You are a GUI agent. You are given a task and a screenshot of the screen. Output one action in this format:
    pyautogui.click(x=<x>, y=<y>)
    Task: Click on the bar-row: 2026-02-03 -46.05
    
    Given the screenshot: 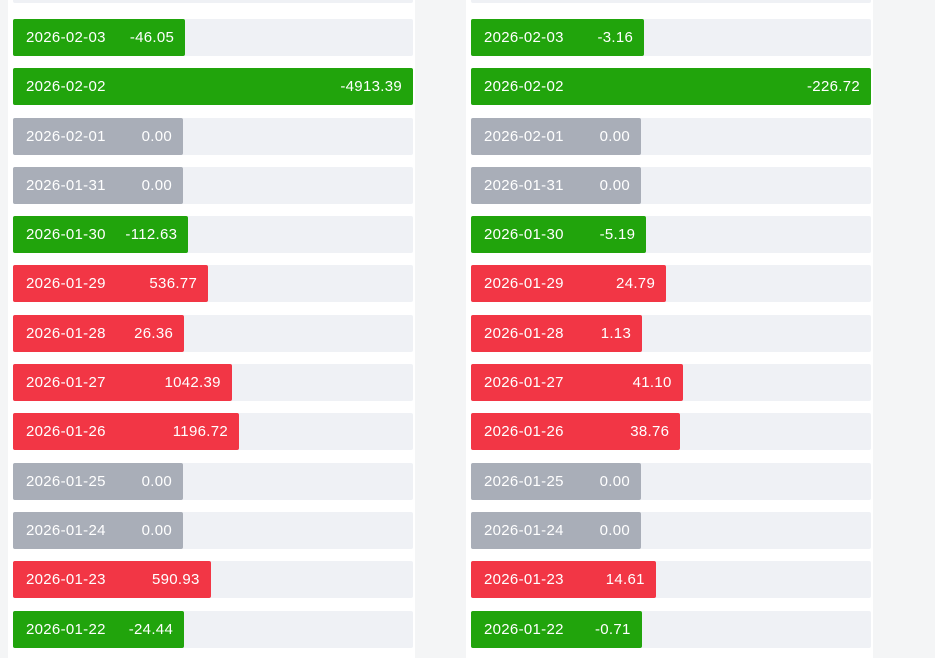 What is the action you would take?
    pyautogui.click(x=213, y=37)
    